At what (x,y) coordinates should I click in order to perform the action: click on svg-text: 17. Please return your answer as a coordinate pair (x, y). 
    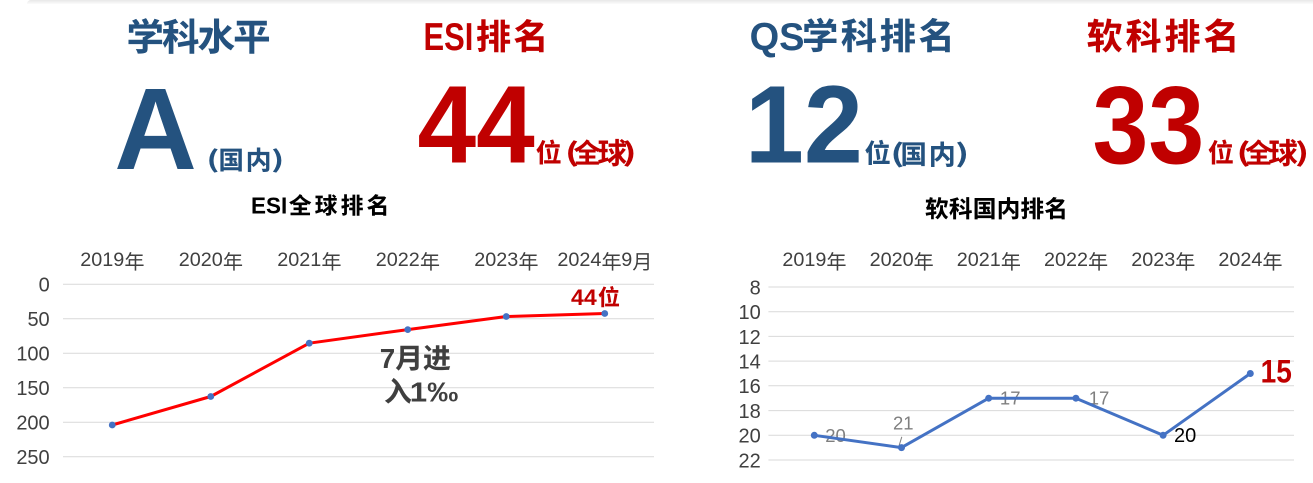
    Looking at the image, I should click on (1099, 398).